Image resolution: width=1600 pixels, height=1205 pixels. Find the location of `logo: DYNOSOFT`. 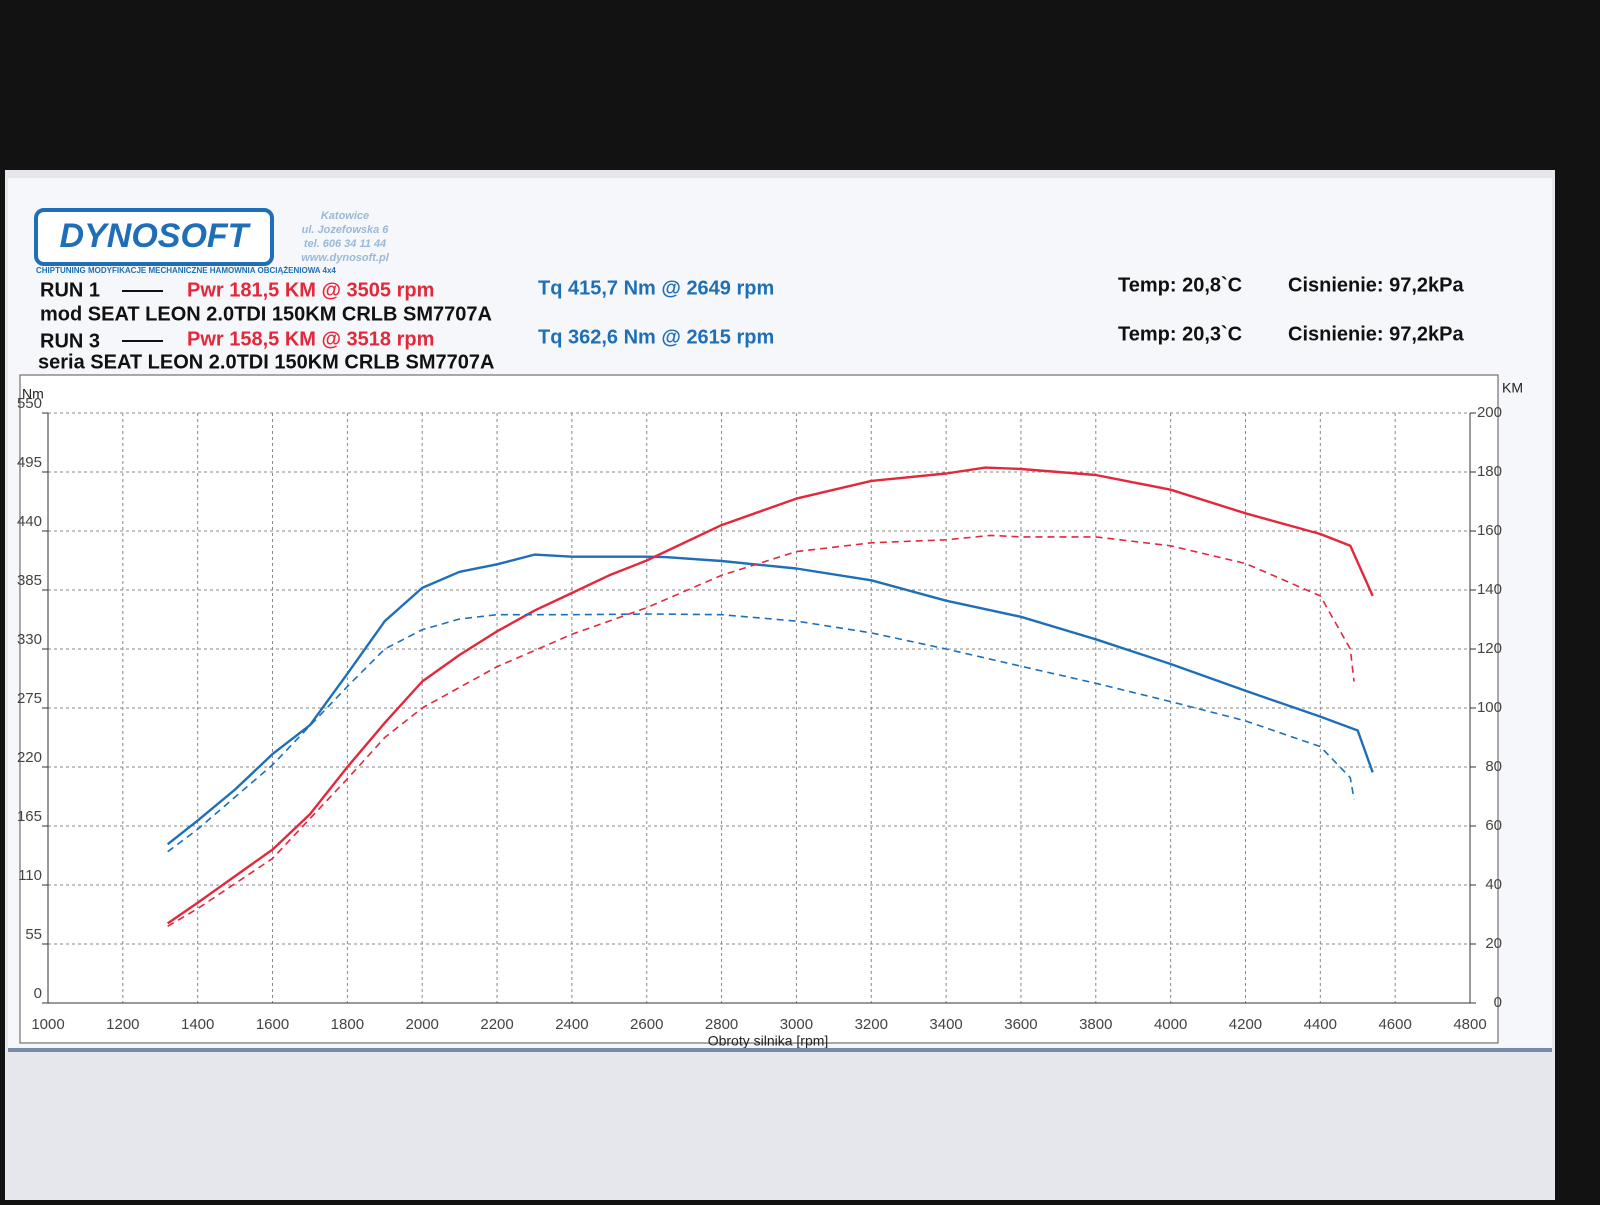

logo: DYNOSOFT is located at coordinates (156, 236).